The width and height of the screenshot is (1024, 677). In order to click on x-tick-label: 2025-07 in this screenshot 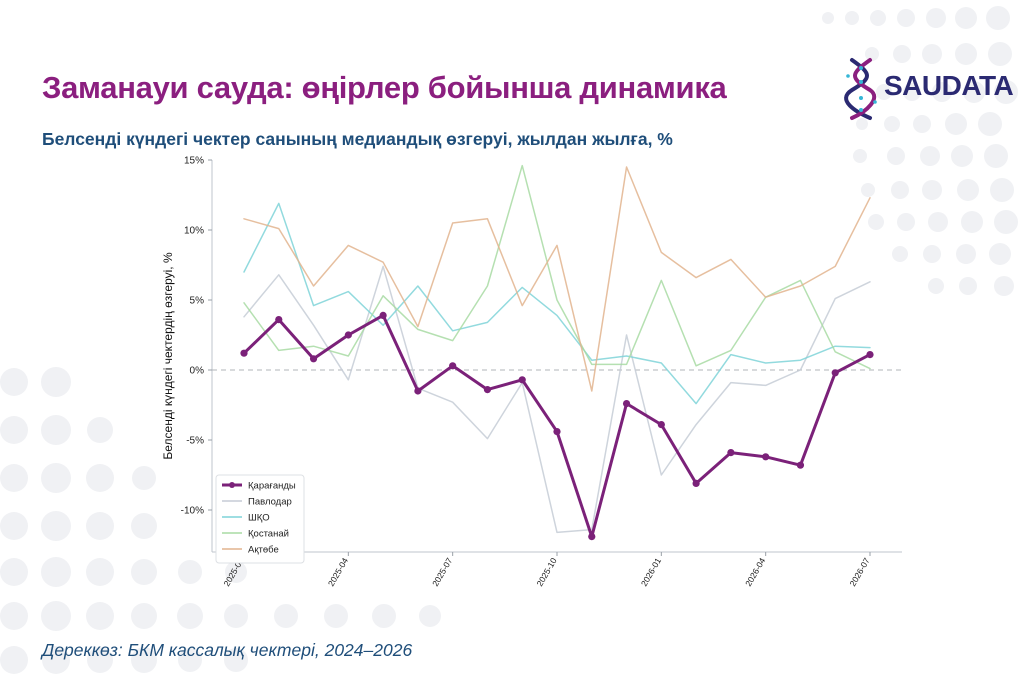, I will do `click(442, 572)`.